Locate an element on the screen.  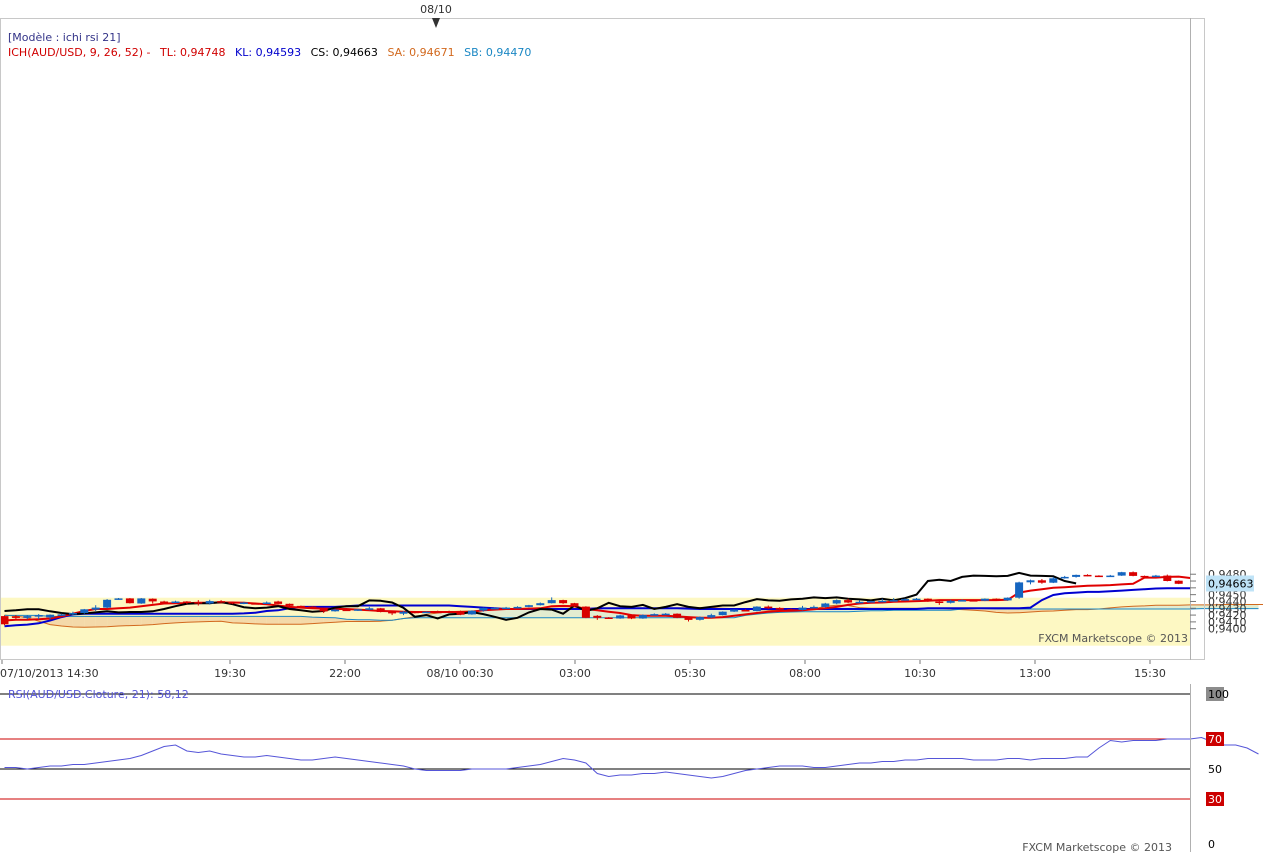
time-tick-label: 08/10 00:30 is located at coordinates (460, 673).